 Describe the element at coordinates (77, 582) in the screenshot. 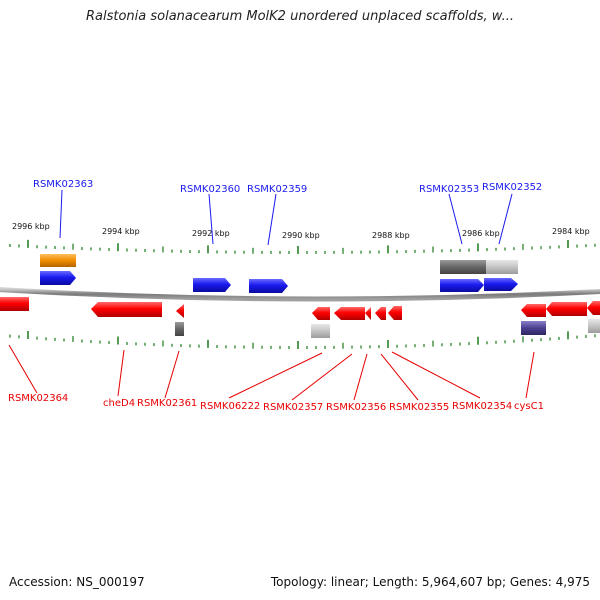

I see `accession-text: Accession: NS_000197` at that location.